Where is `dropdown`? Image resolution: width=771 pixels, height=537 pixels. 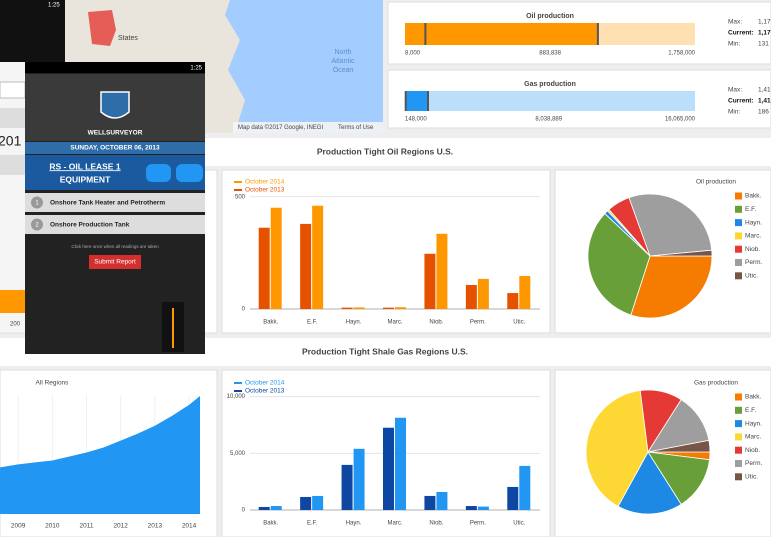
dropdown is located at coordinates (13, 90).